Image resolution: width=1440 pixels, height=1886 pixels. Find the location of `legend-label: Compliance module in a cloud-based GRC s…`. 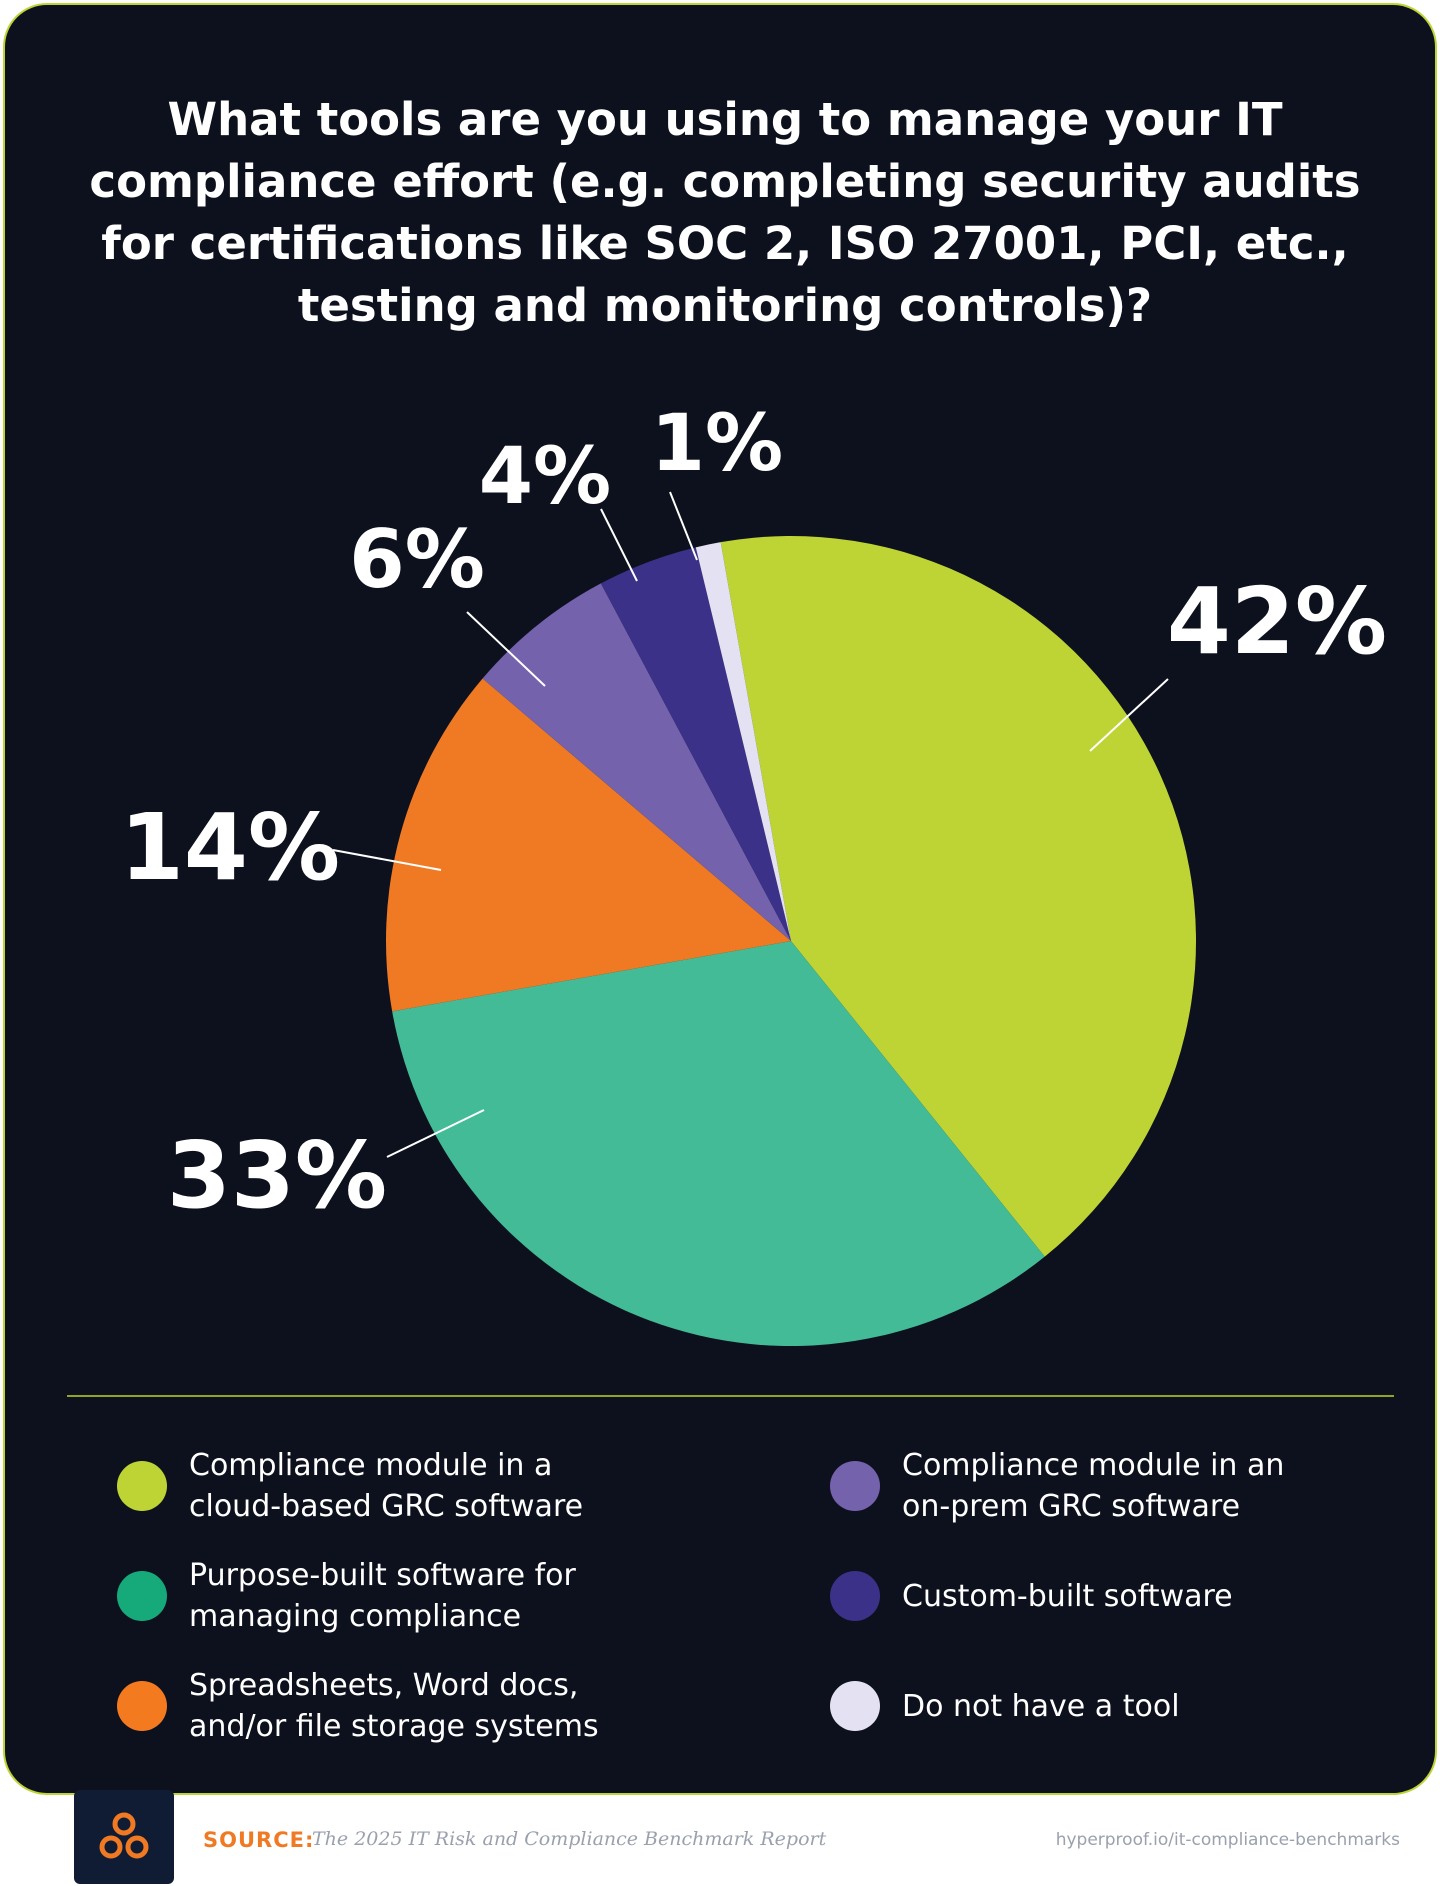

legend-label: Compliance module in a cloud-based GRC s… is located at coordinates (386, 1486).